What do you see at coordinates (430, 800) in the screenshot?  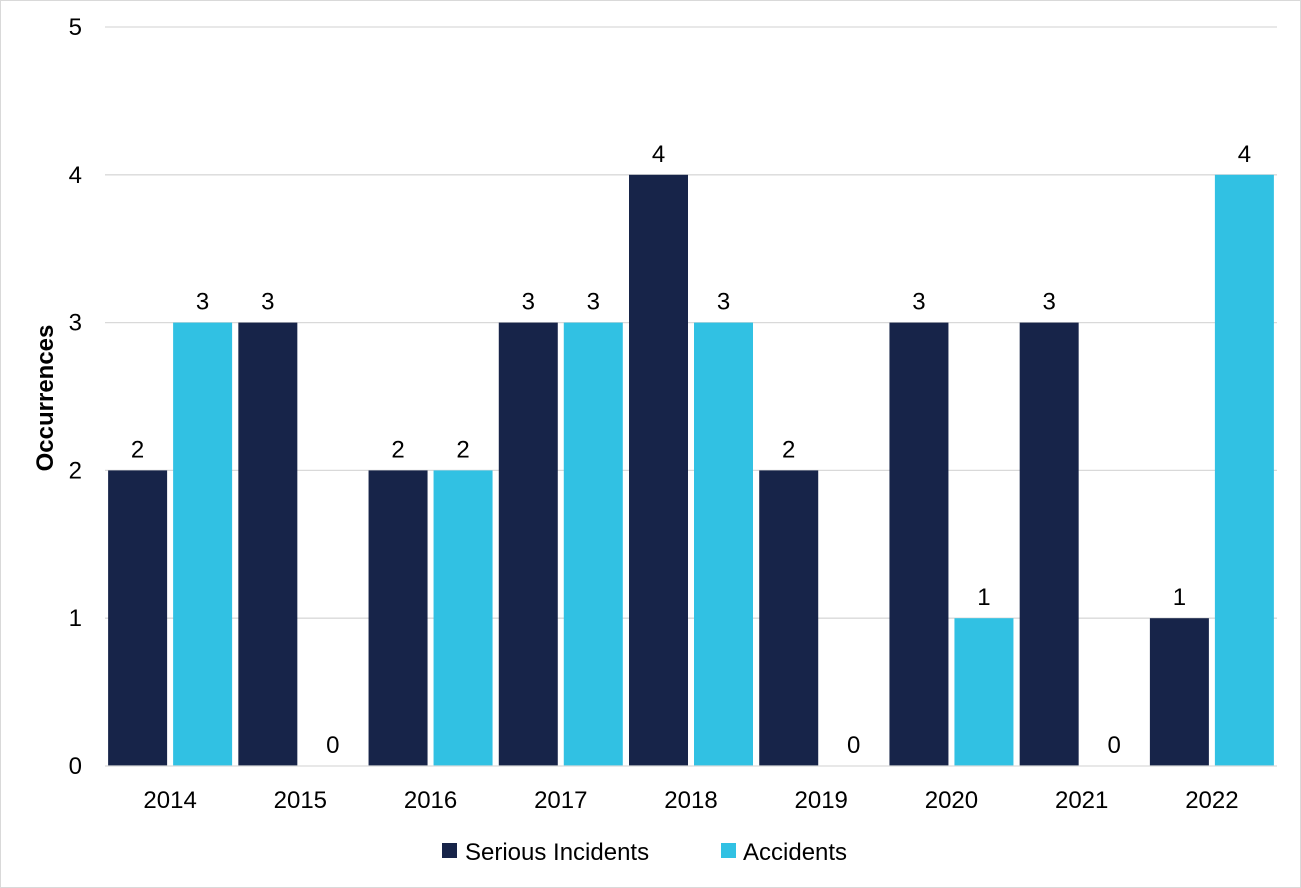 I see `x-tick-label: 2016` at bounding box center [430, 800].